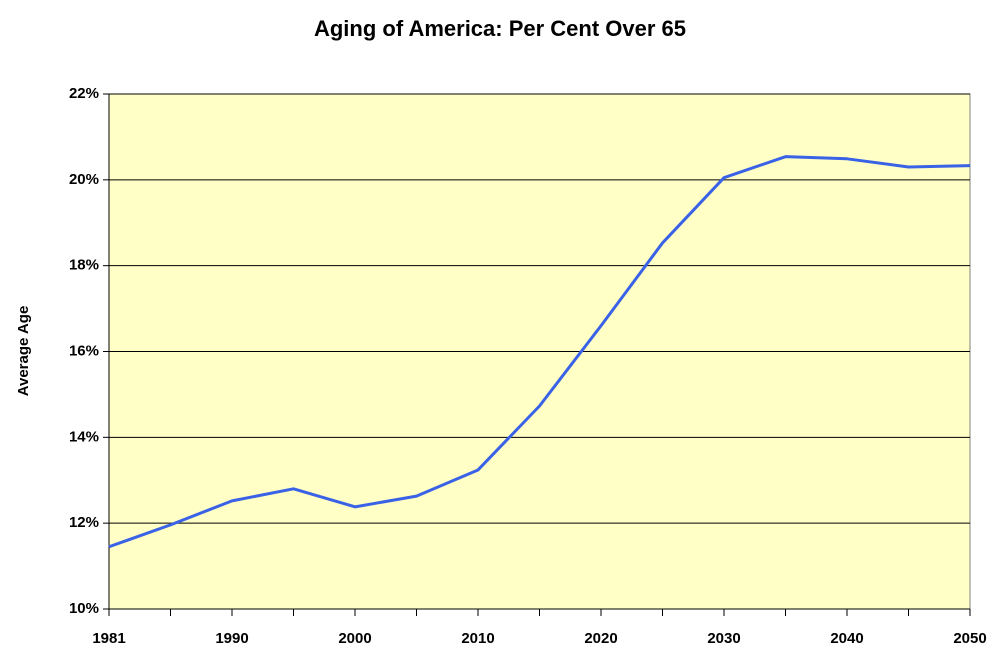  What do you see at coordinates (84, 436) in the screenshot?
I see `y-tick-label: 14%` at bounding box center [84, 436].